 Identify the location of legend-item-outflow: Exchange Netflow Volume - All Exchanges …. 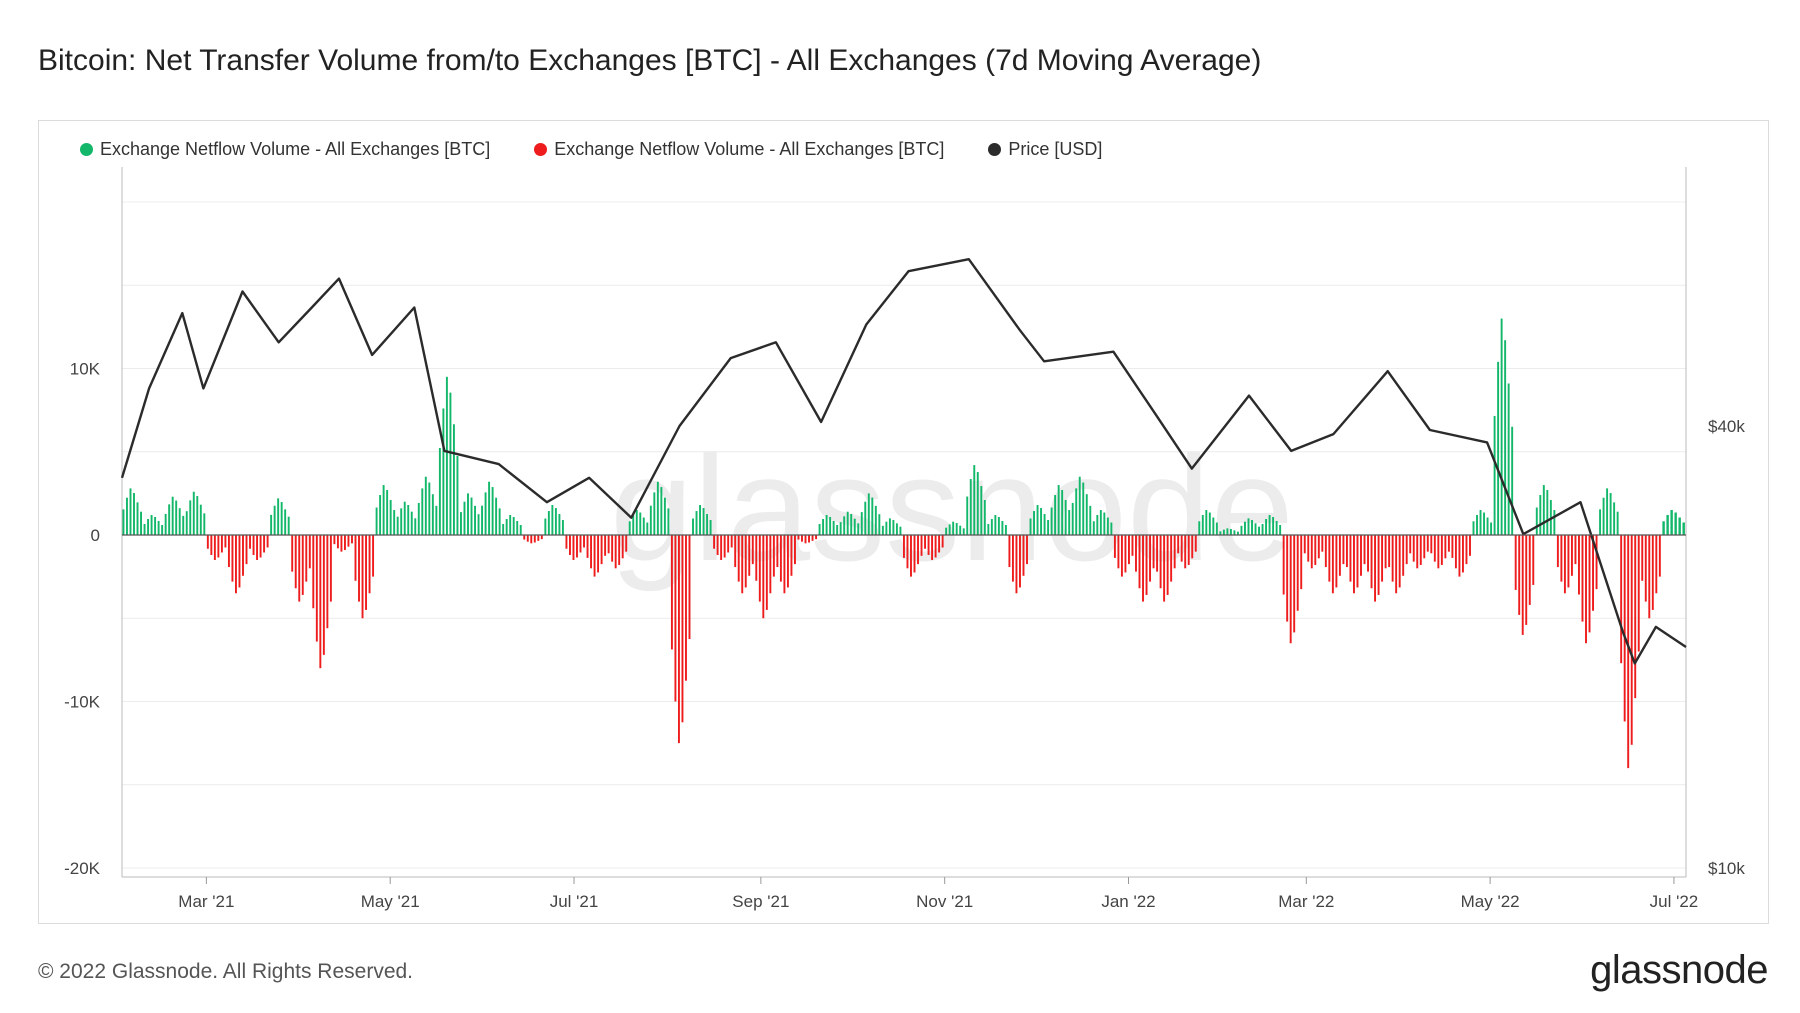
(739, 149).